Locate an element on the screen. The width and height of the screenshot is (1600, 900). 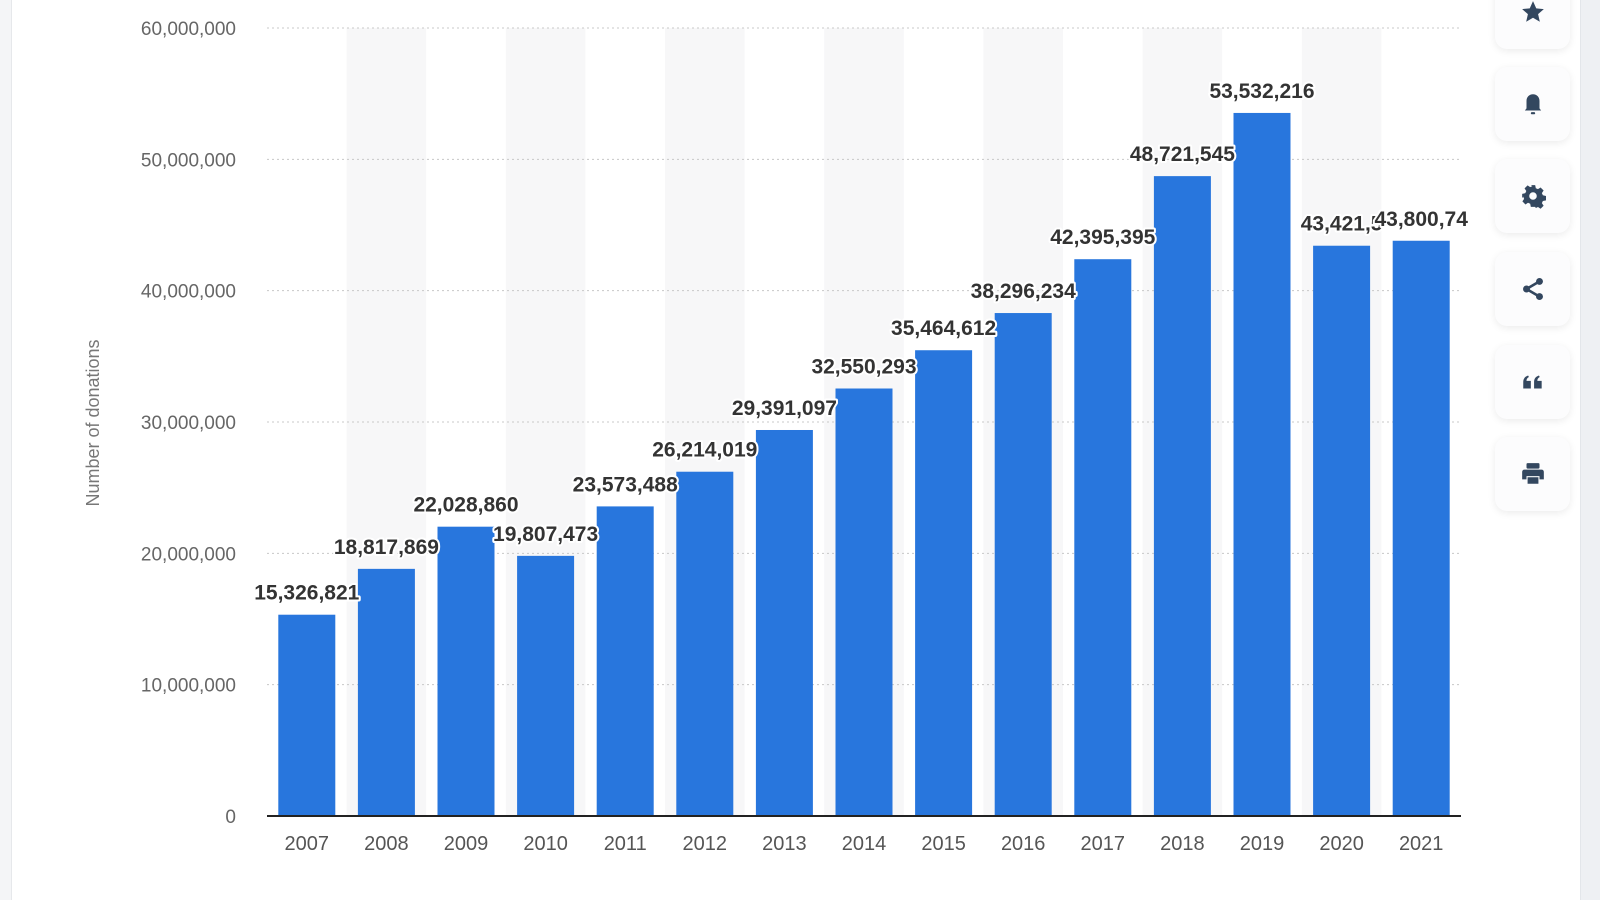
x-tick-label: 2019 is located at coordinates (1262, 844).